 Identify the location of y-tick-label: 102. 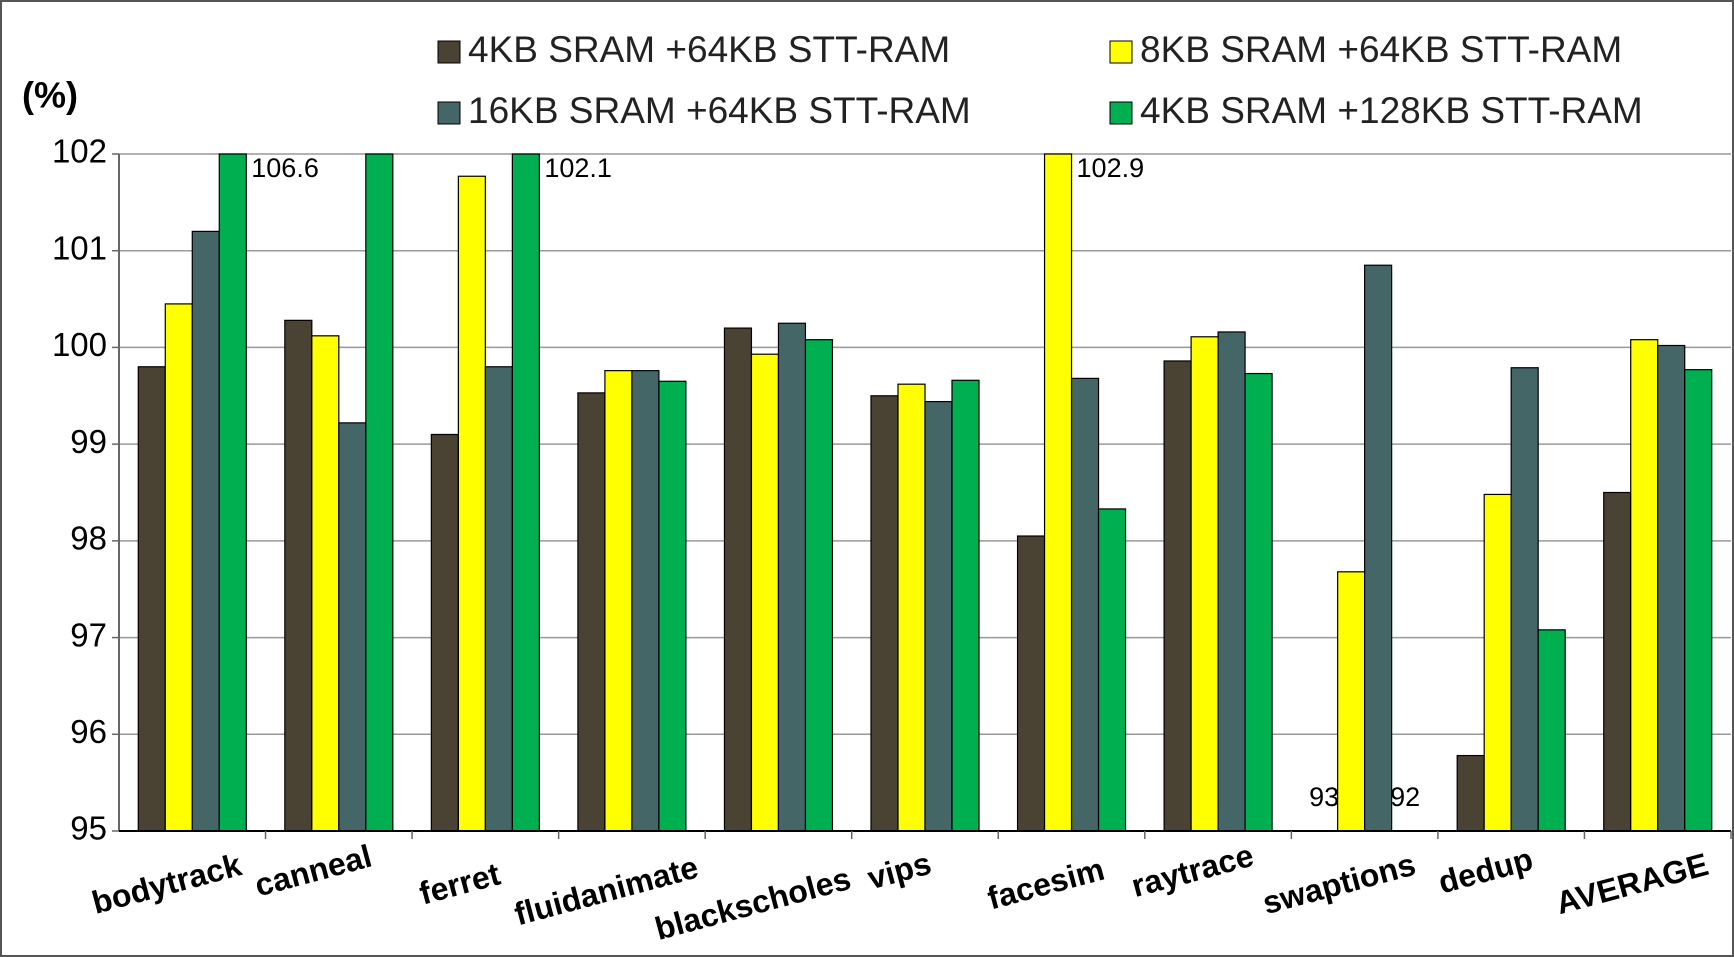
(79, 151).